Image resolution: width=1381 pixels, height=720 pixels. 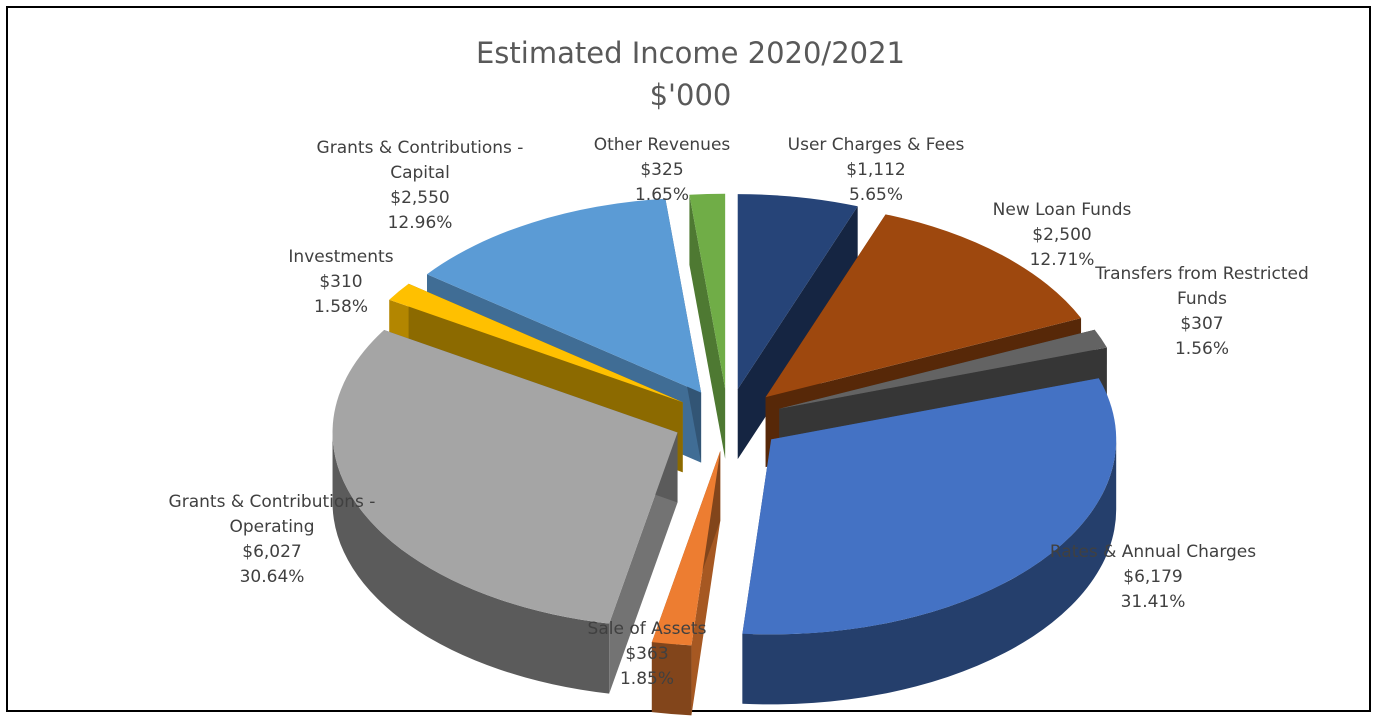 I want to click on pie-slice-1-top, so click(x=923, y=306).